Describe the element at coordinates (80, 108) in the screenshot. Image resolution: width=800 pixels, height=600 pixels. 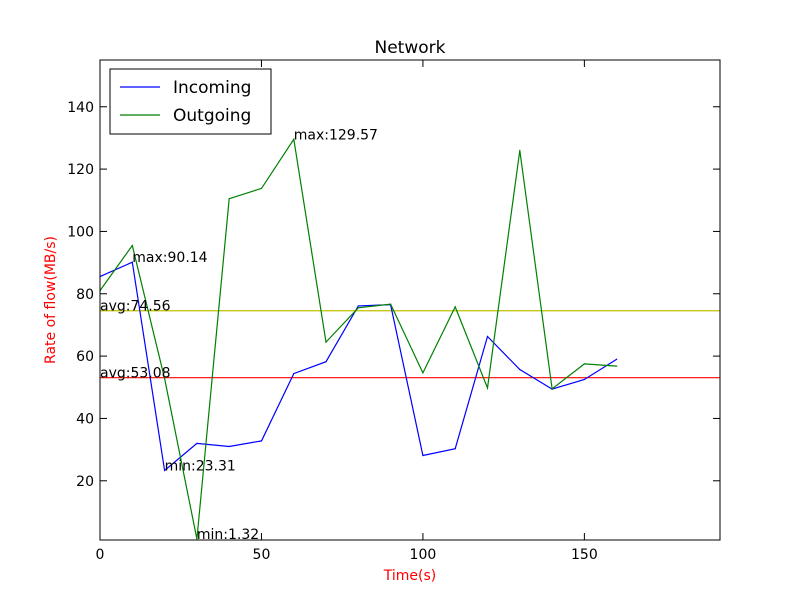
I see `y-tick-label: 140` at that location.